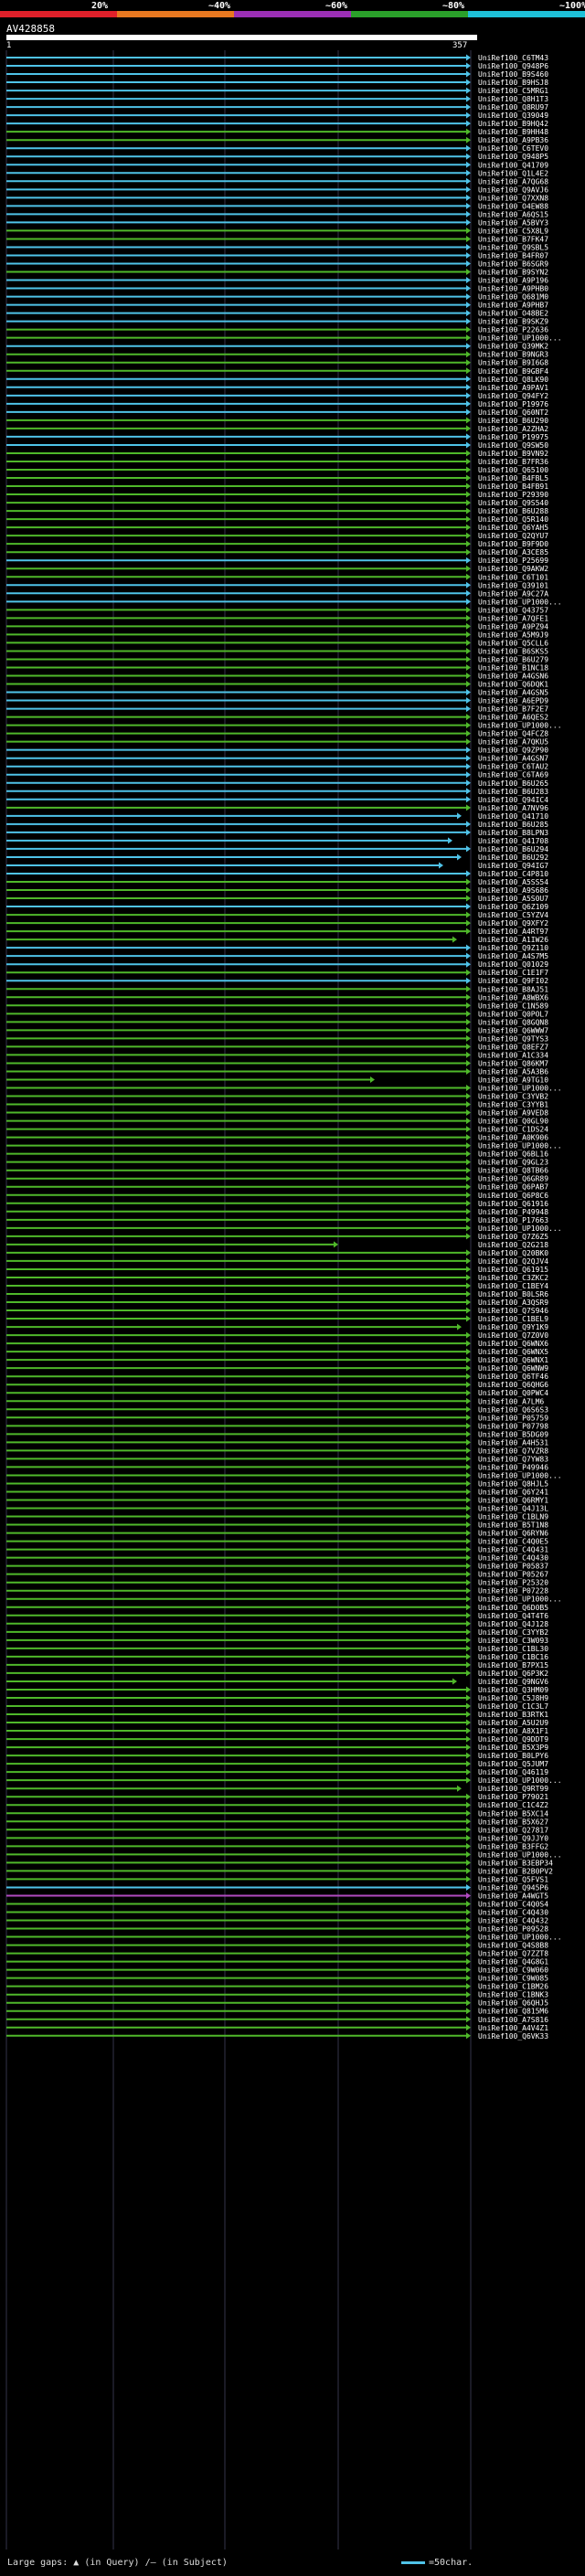  I want to click on hit-label: UniRef100_C6TM43, so click(513, 58).